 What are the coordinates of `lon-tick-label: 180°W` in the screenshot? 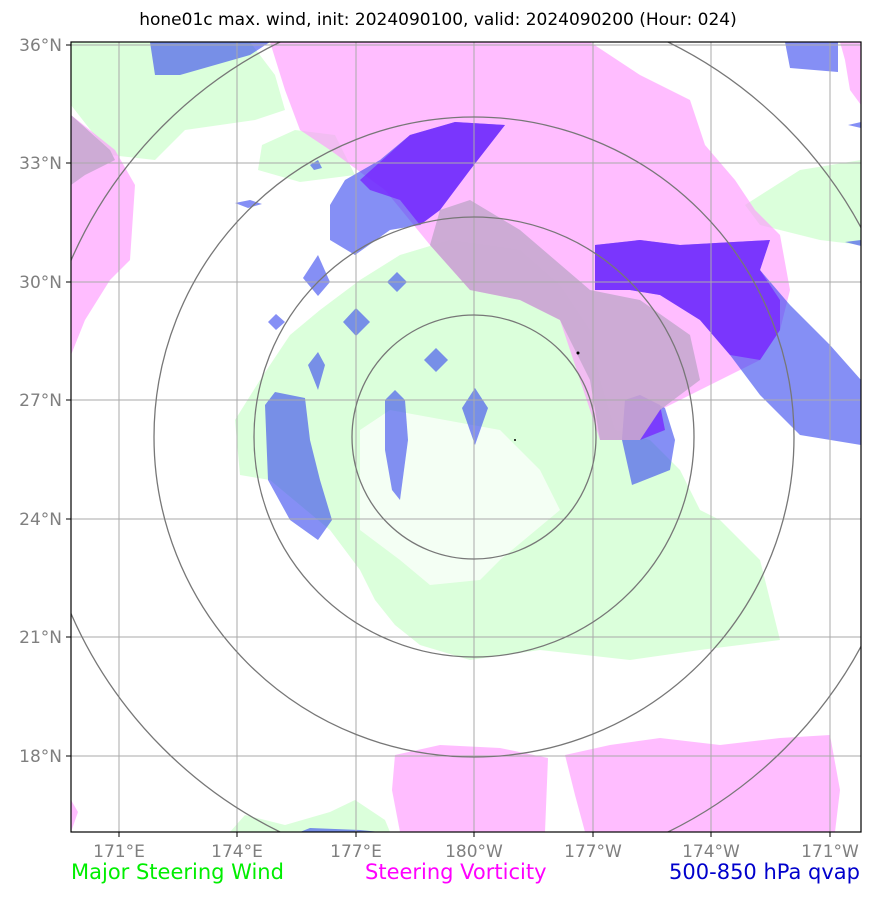 It's located at (474, 852).